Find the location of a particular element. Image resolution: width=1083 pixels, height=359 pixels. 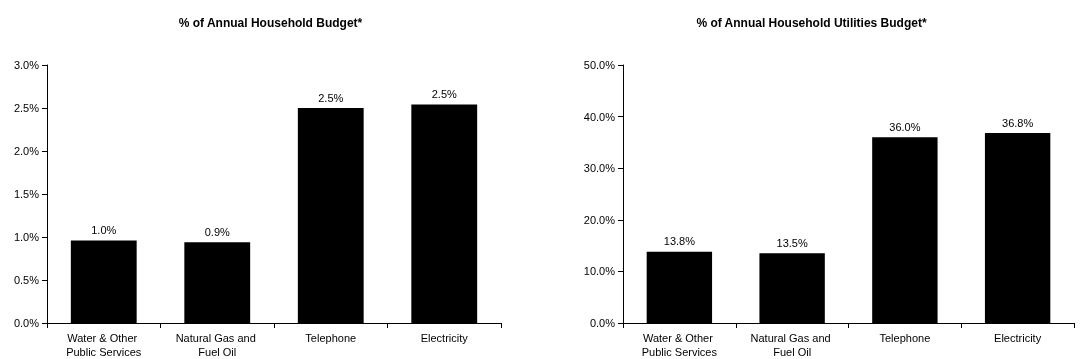

data-label: 36.0% is located at coordinates (905, 126).